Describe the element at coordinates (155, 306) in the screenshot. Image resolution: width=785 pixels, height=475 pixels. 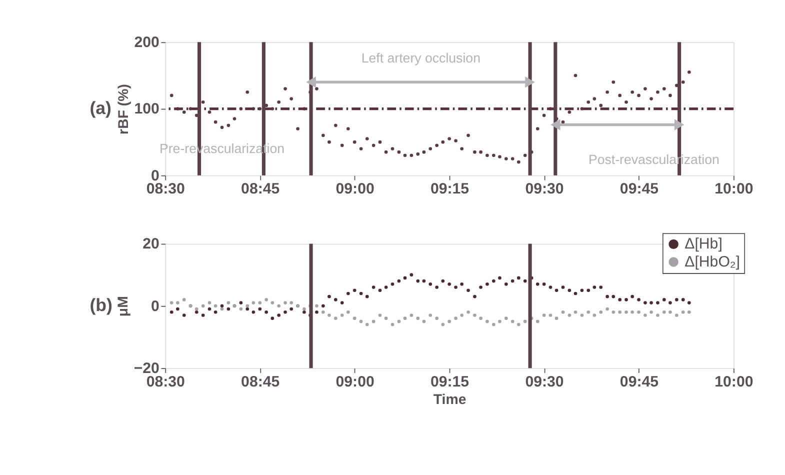
I see `y-tick-label: 0` at that location.